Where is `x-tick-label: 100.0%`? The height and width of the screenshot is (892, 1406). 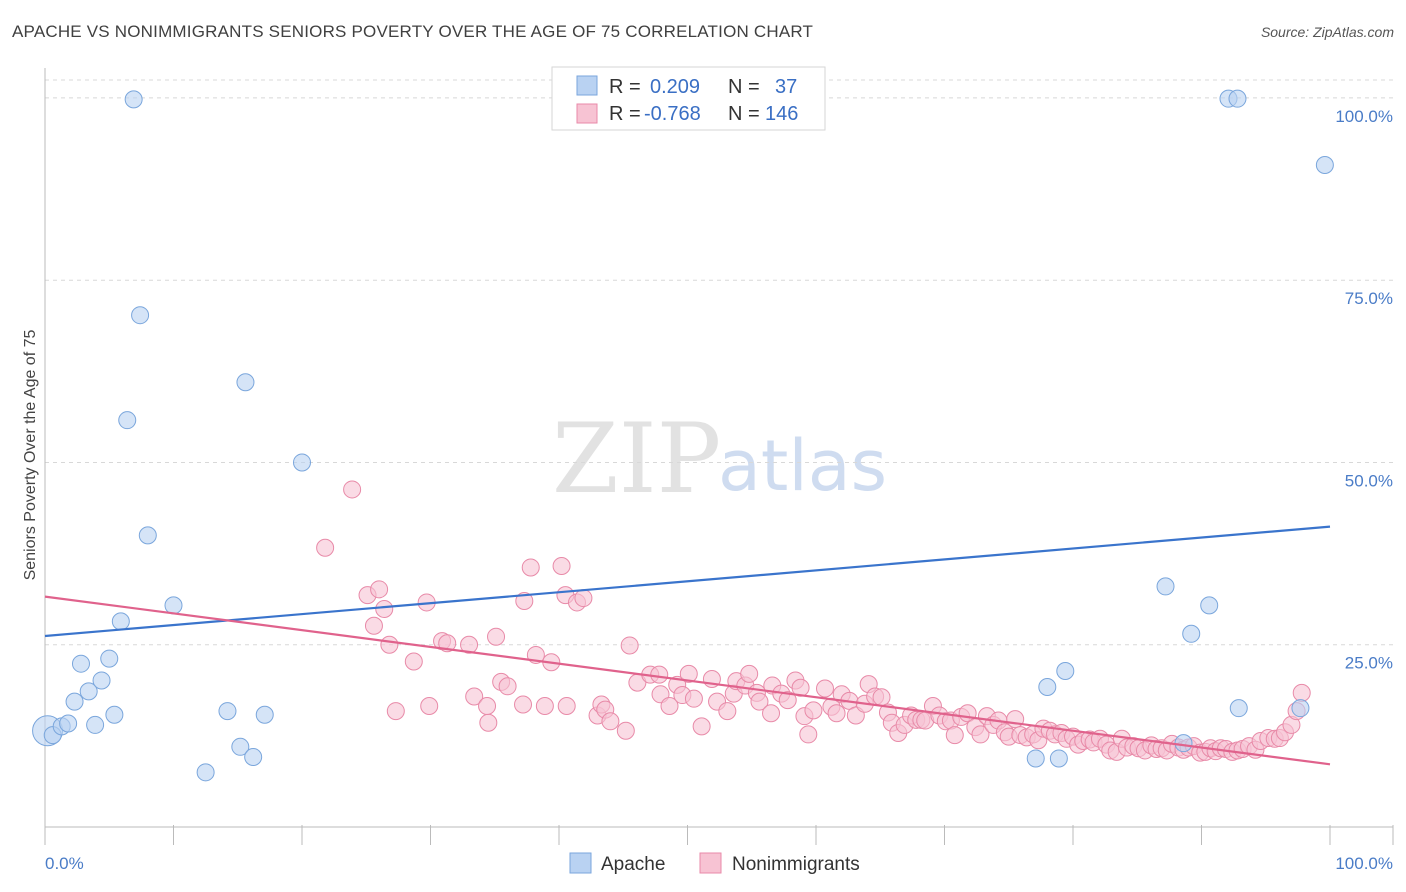 x-tick-label: 100.0% is located at coordinates (1364, 863).